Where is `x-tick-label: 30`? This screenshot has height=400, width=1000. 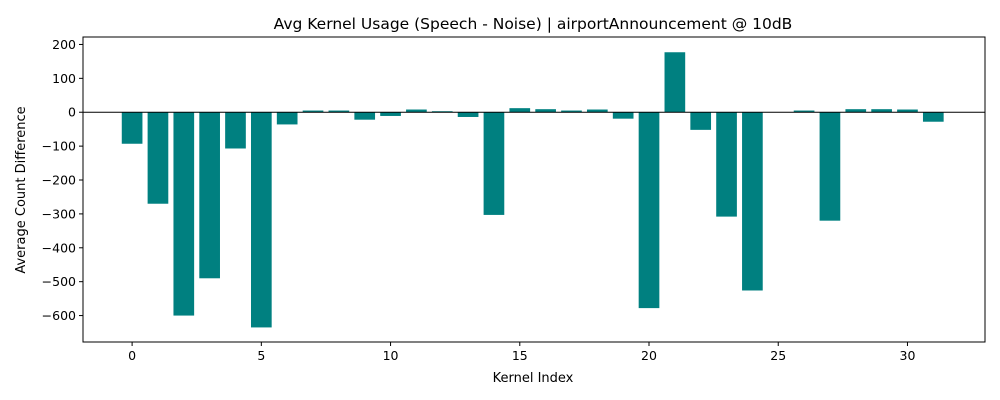 x-tick-label: 30 is located at coordinates (908, 355).